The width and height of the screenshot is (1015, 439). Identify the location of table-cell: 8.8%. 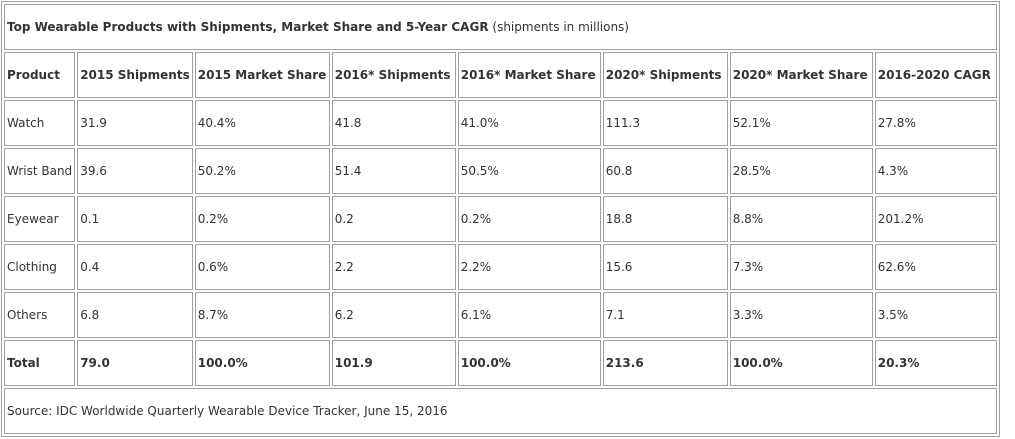
(801, 219).